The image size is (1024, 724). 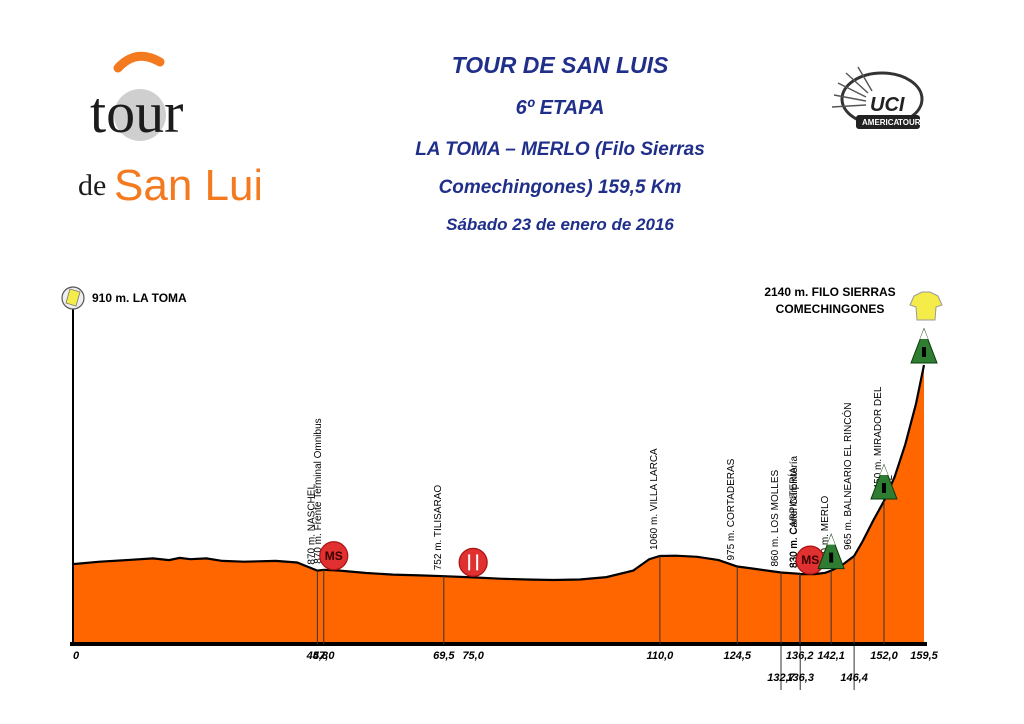 What do you see at coordinates (560, 224) in the screenshot?
I see `stage-date: Sábado 23 de enero de 2016` at bounding box center [560, 224].